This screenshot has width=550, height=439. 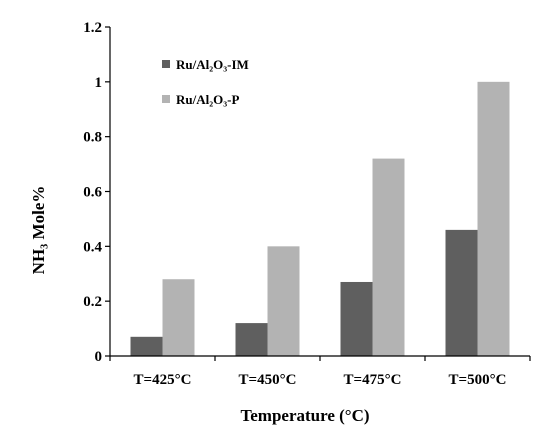 What do you see at coordinates (268, 380) in the screenshot?
I see `x-category-label: T=450°C` at bounding box center [268, 380].